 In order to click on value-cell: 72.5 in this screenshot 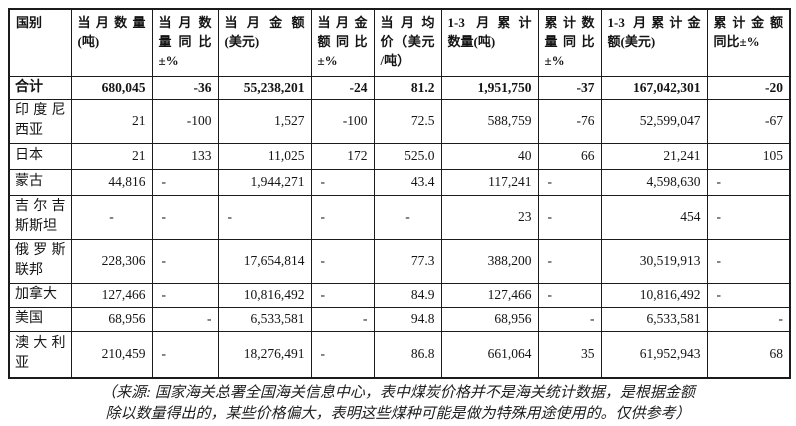, I will do `click(407, 121)`.